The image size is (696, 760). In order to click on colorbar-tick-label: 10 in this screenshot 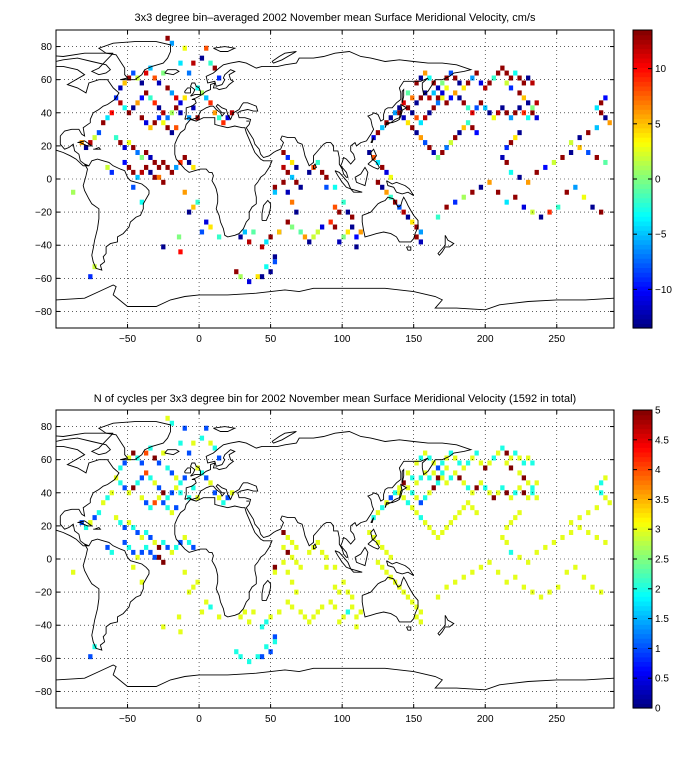, I will do `click(661, 69)`.